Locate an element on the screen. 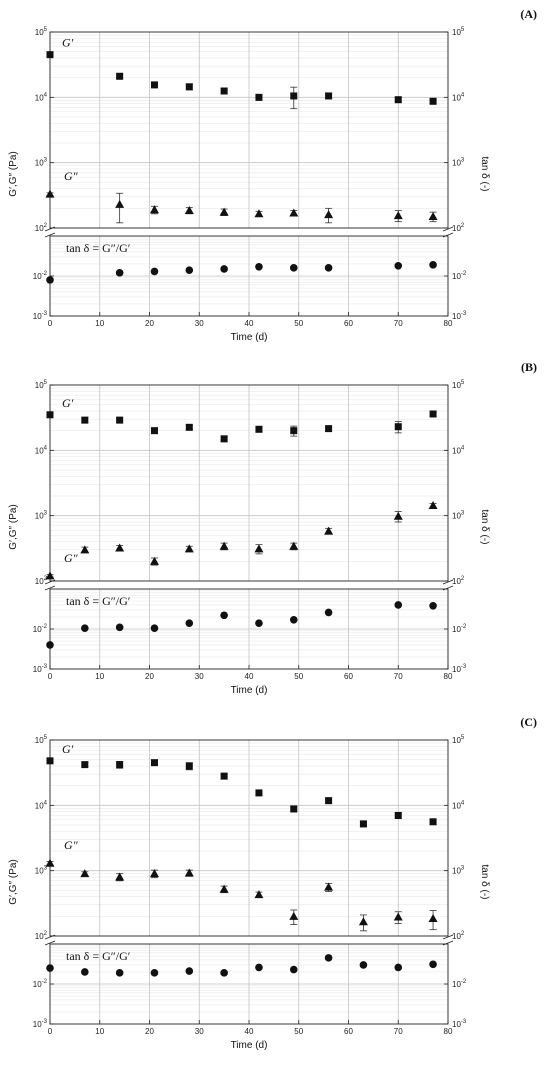  y-axis-title-right: tan δ (-) is located at coordinates (484, 526).